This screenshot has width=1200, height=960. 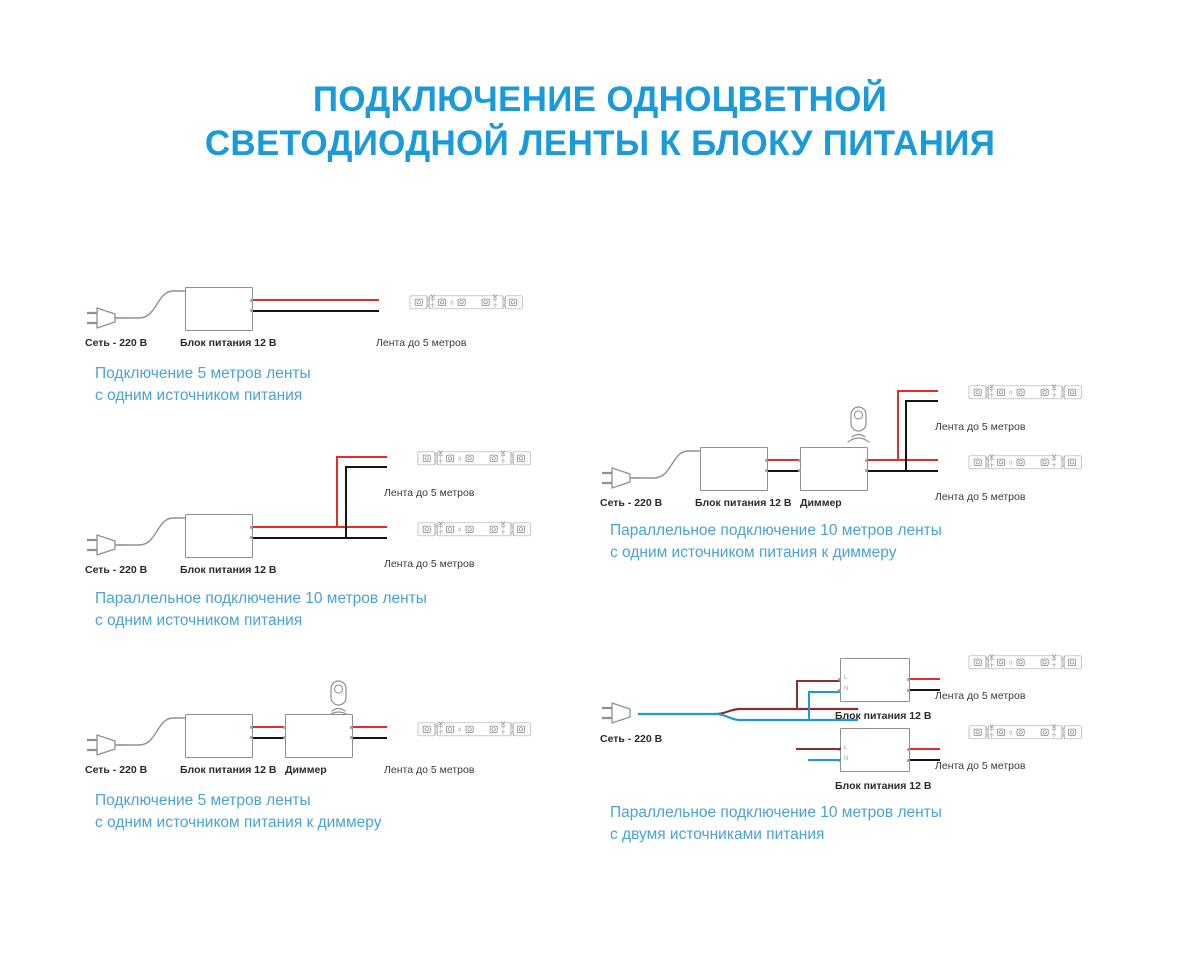 What do you see at coordinates (839, 690) in the screenshot?
I see `psu-terminal-neutral` at bounding box center [839, 690].